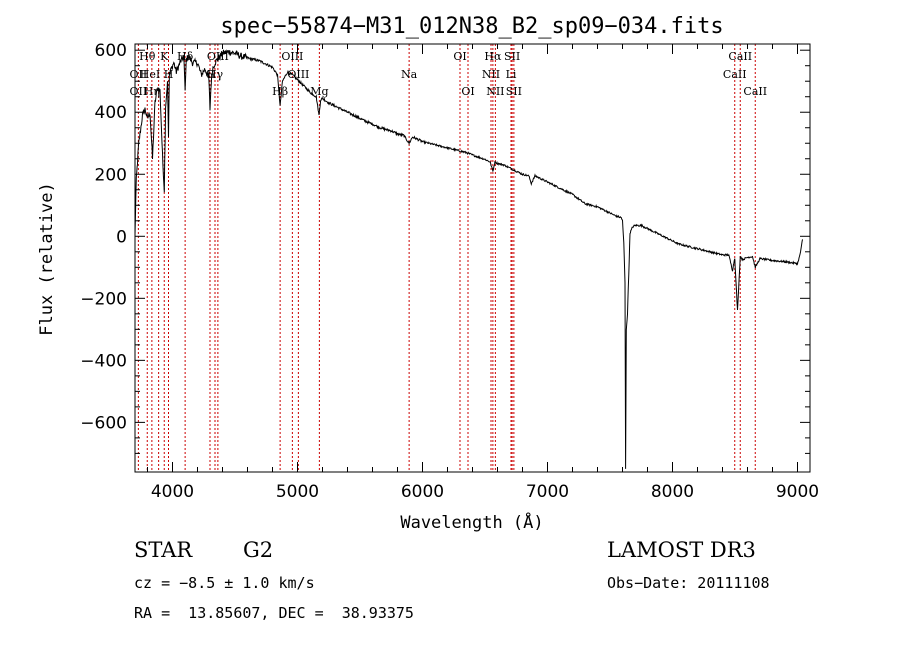  I want to click on spectral-line-label: Mg, so click(319, 91).